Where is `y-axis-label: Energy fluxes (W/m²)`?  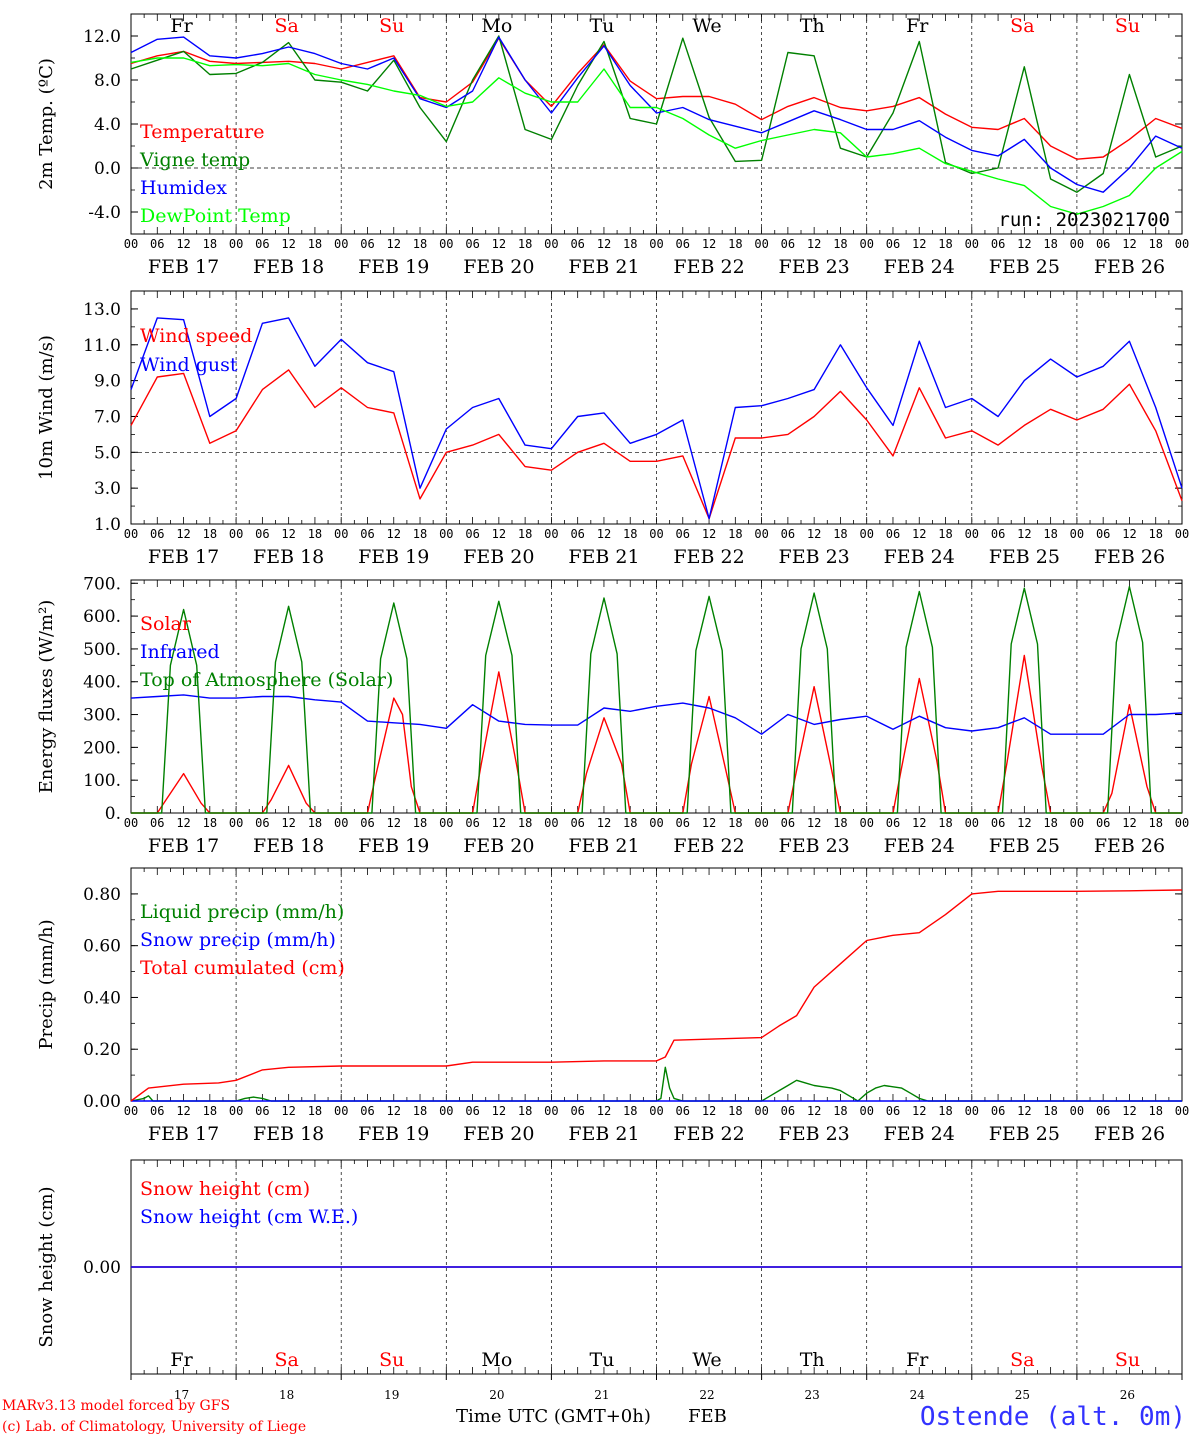
y-axis-label: Energy fluxes (W/m²) is located at coordinates (46, 697).